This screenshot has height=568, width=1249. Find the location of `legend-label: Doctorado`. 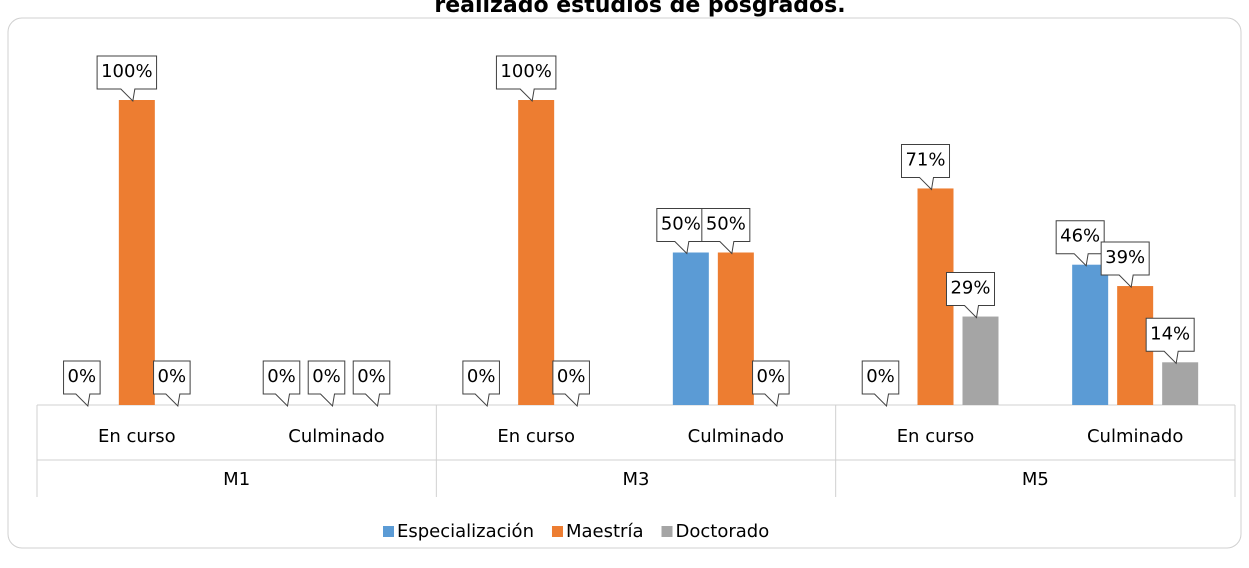

legend-label: Doctorado is located at coordinates (723, 531).